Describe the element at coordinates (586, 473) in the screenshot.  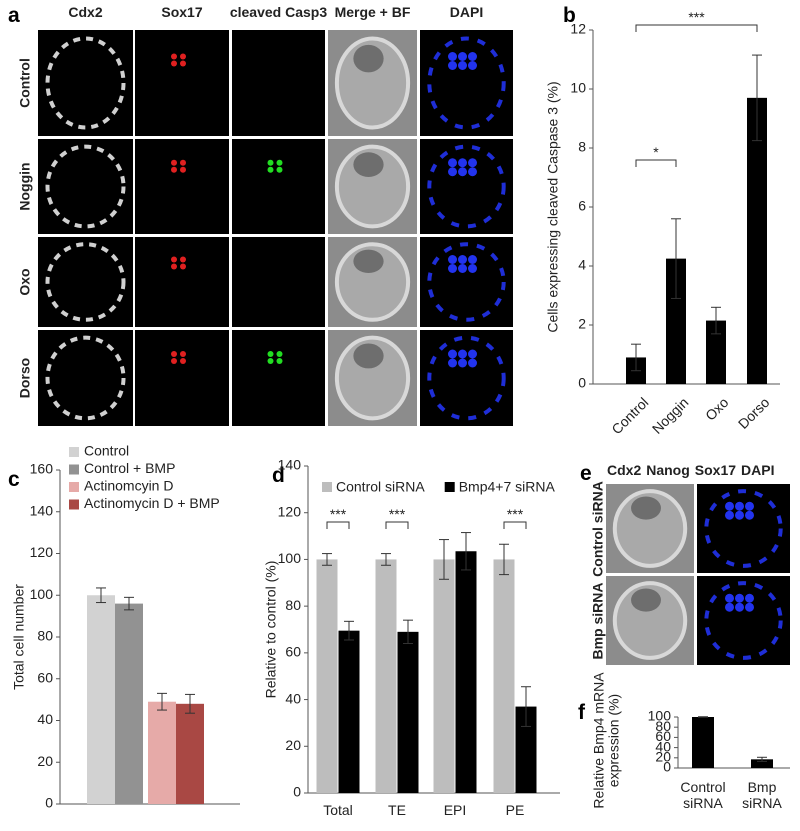
I see `panel-label: e` at that location.